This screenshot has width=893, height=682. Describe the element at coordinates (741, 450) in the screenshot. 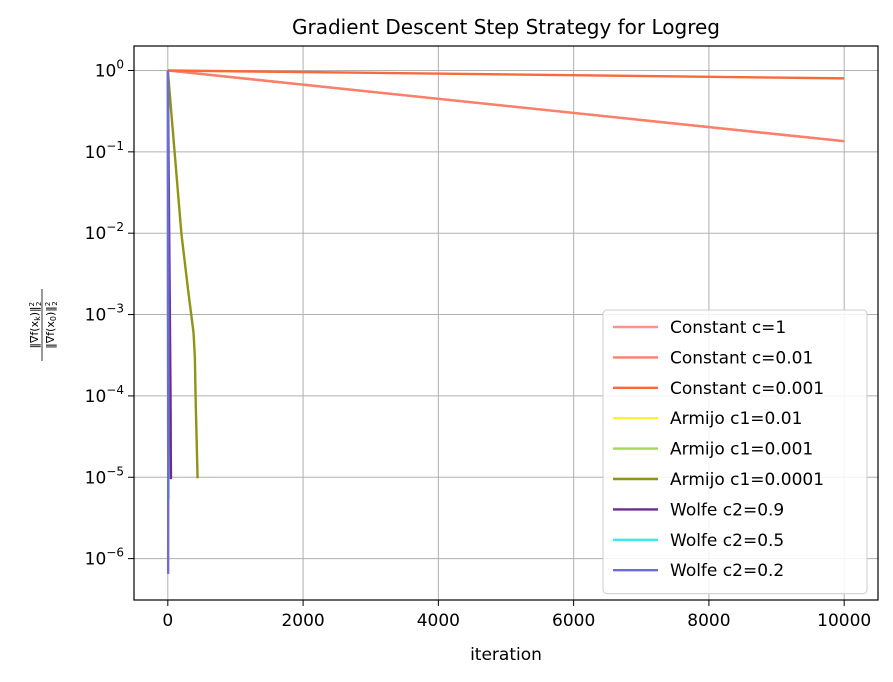

I see `legend-label-4: Armijo c1=0.001` at that location.